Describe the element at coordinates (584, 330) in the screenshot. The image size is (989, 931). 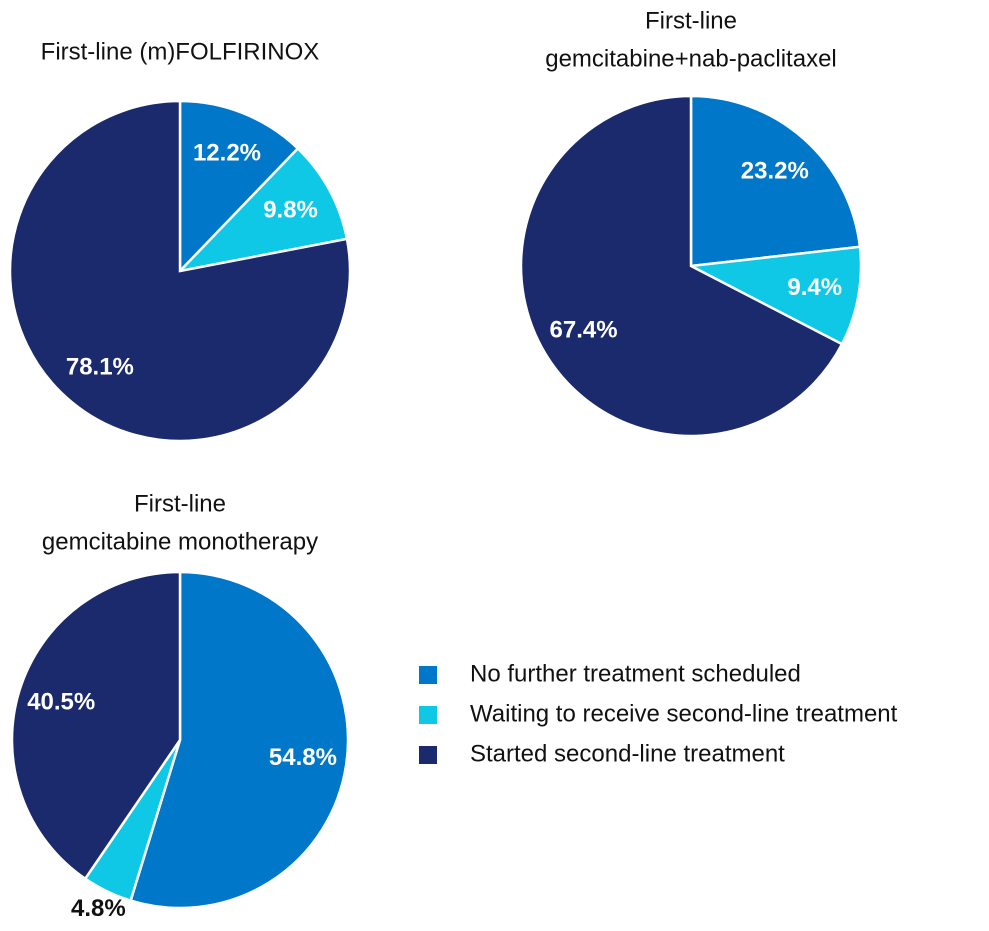
I see `data-label: 67.4%` at that location.